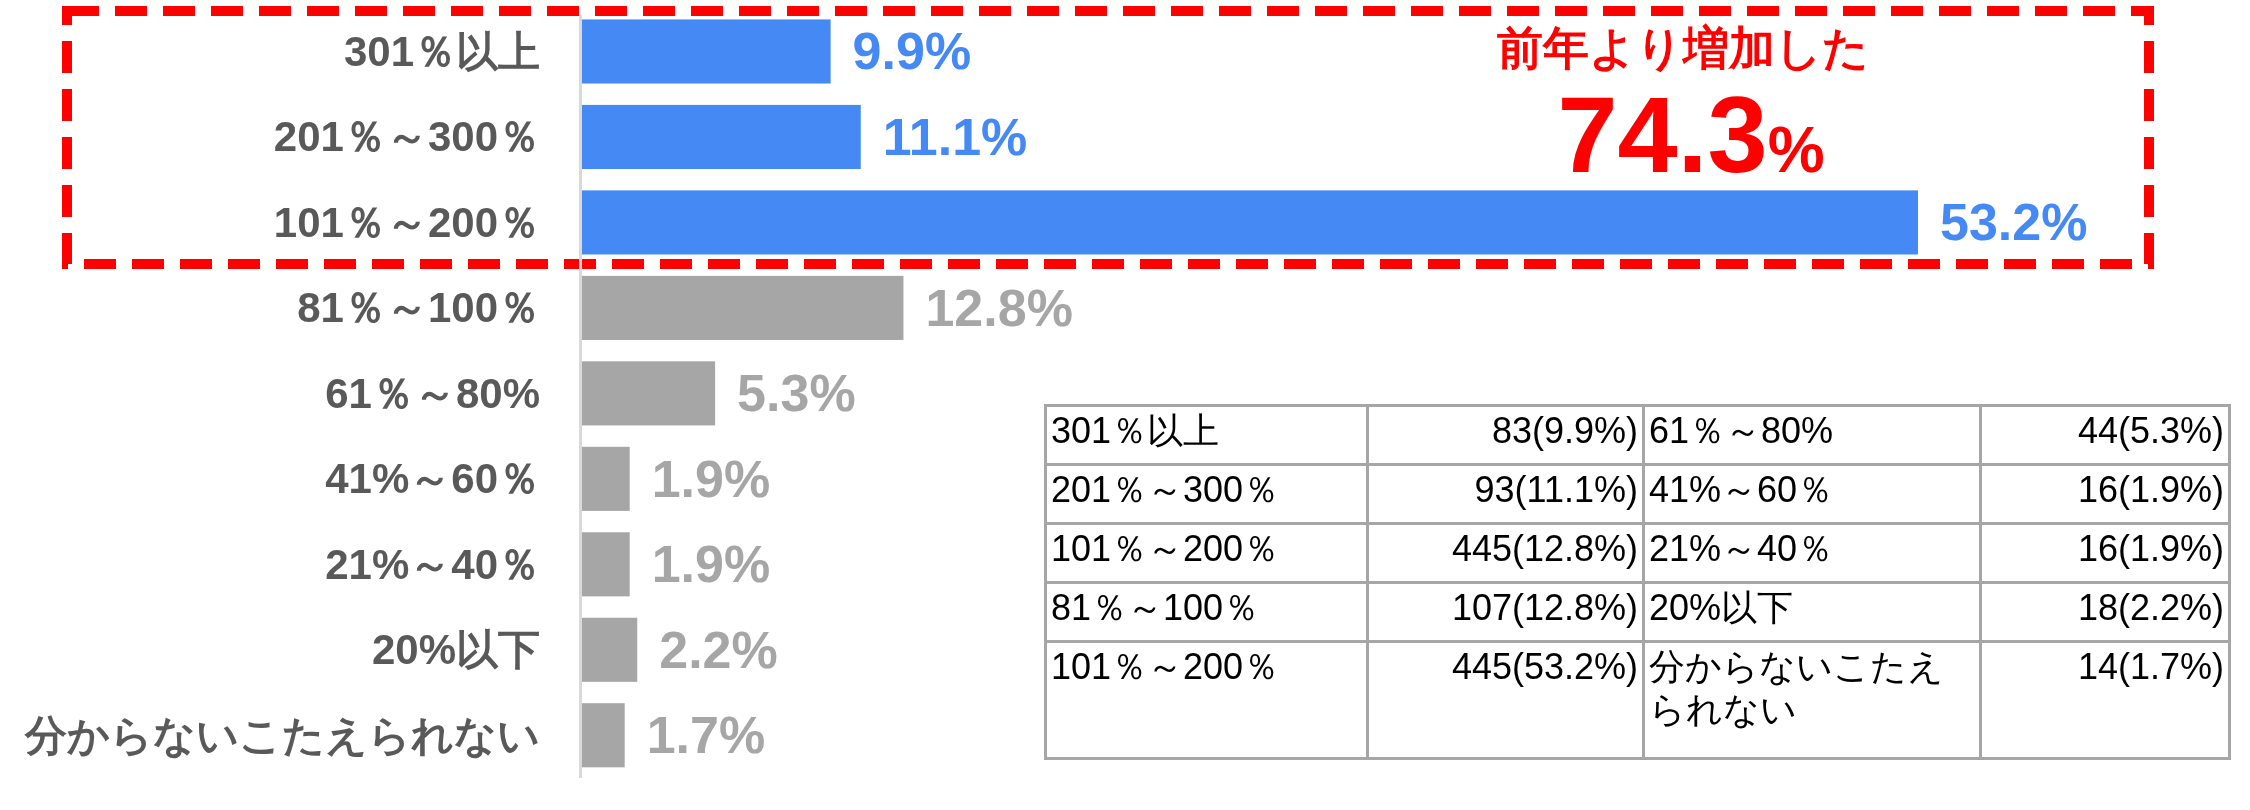  Describe the element at coordinates (2105, 612) in the screenshot. I see `text: 18(2.2%)` at that location.